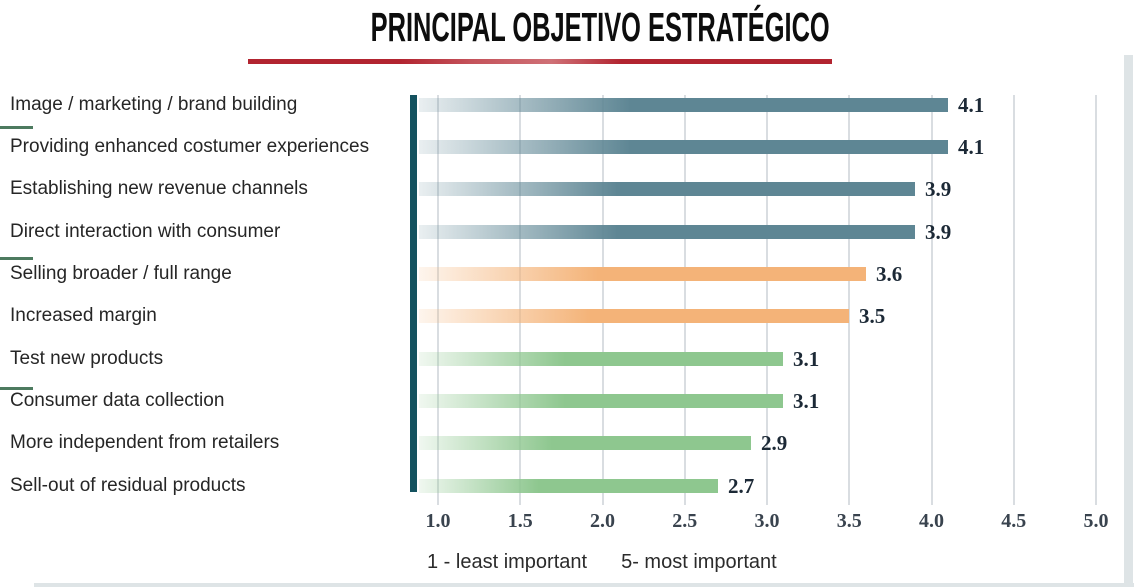 The height and width of the screenshot is (587, 1140). I want to click on frame-right-border, so click(1128, 321).